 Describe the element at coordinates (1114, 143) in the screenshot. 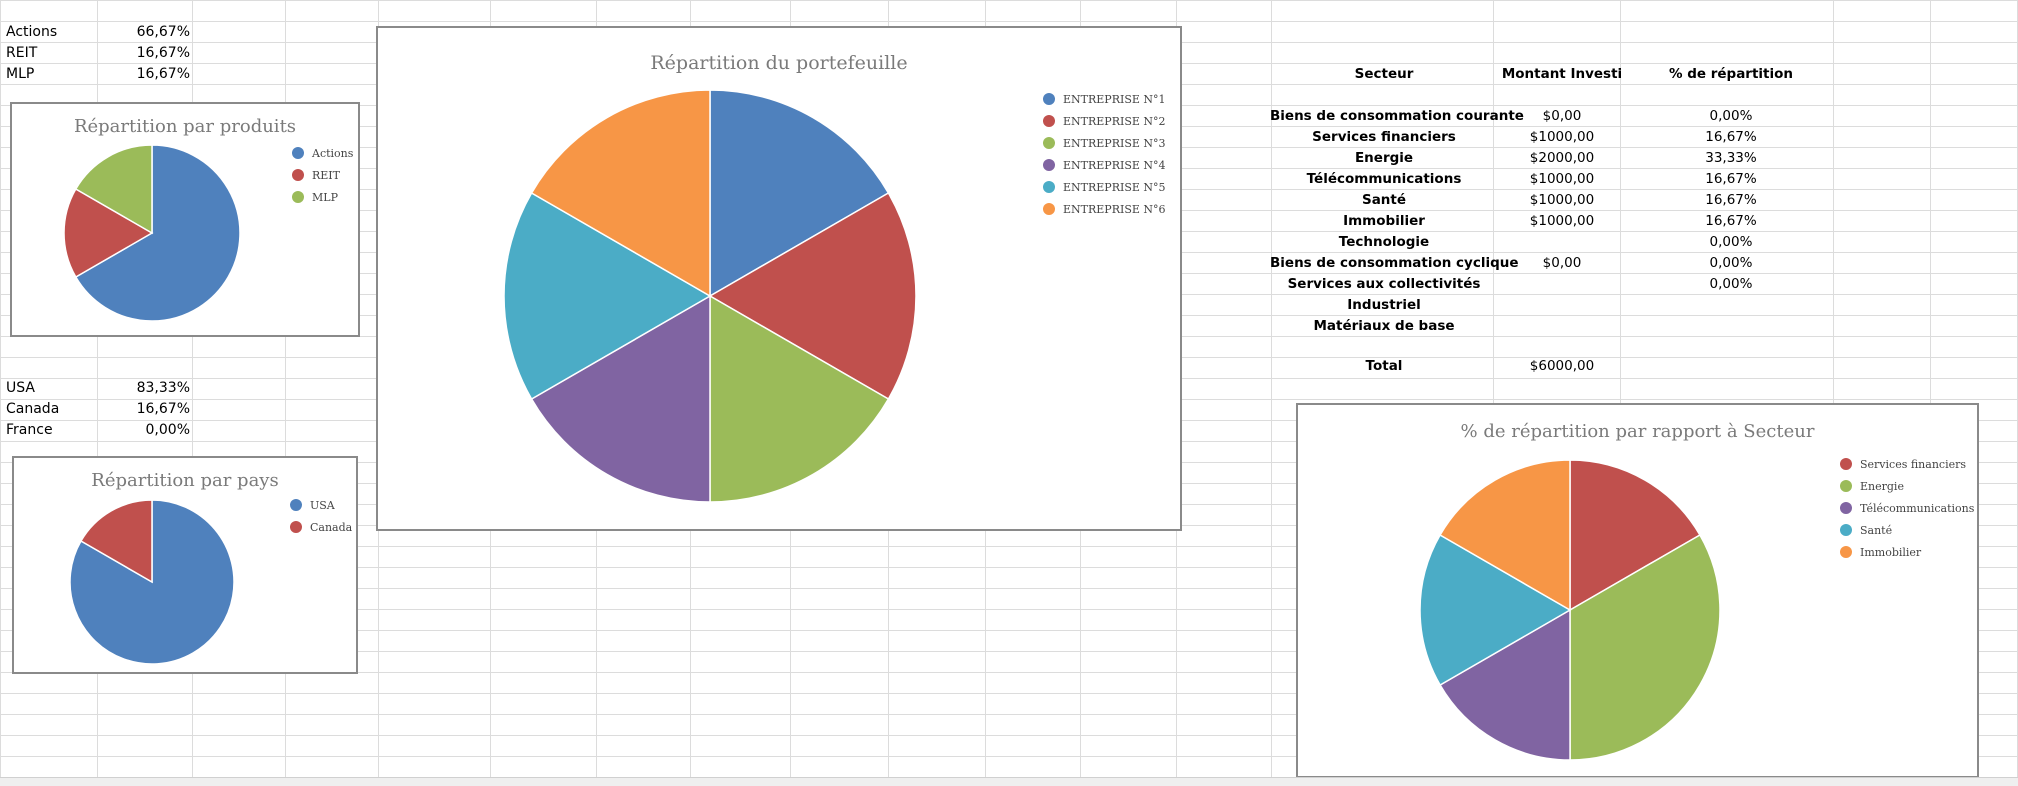

I see `legend-label: ENTREPRISE N°3` at that location.